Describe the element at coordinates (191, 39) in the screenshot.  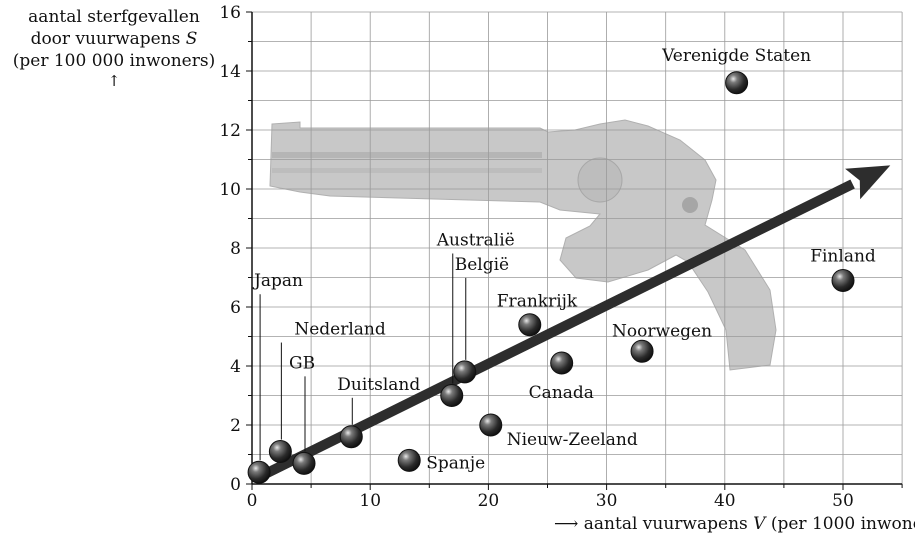
I see `y-axis-variable: S` at that location.